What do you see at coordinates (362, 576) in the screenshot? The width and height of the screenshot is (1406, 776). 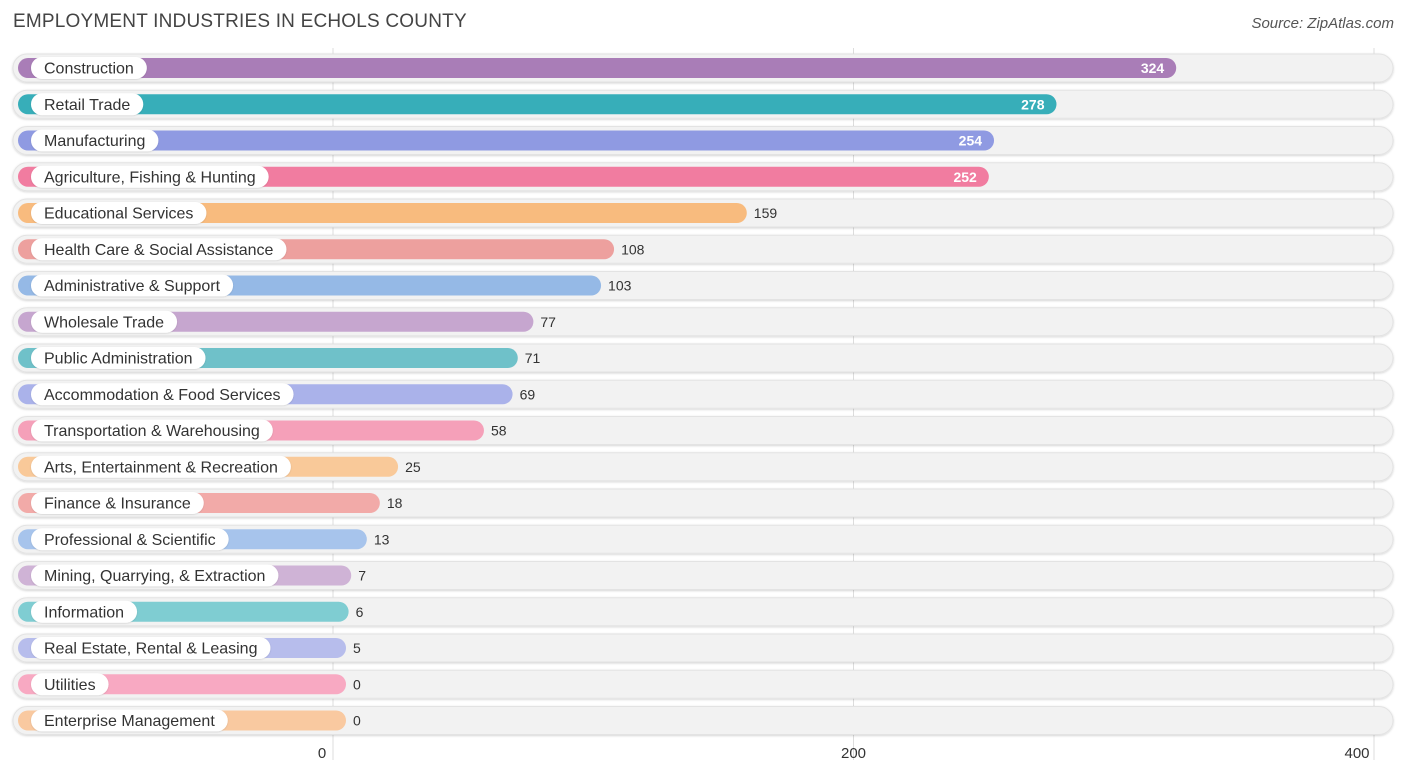 I see `value-label: 7` at bounding box center [362, 576].